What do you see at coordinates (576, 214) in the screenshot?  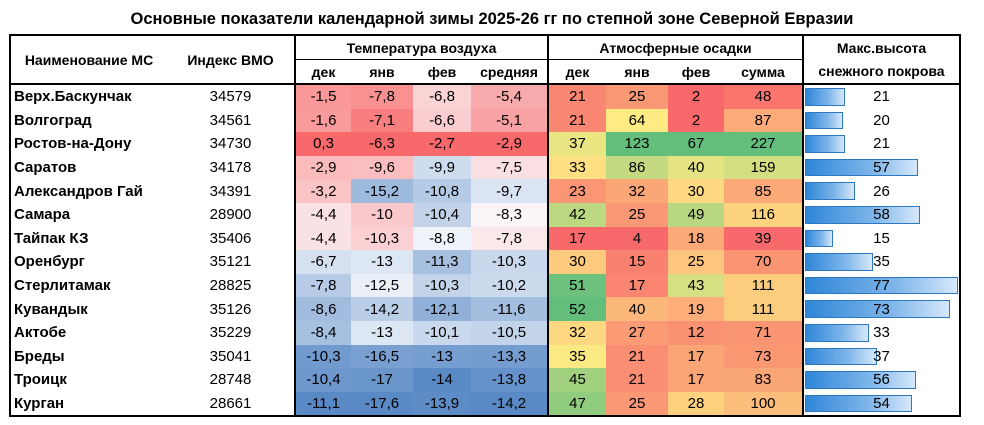 I see `precip-dec: 42` at bounding box center [576, 214].